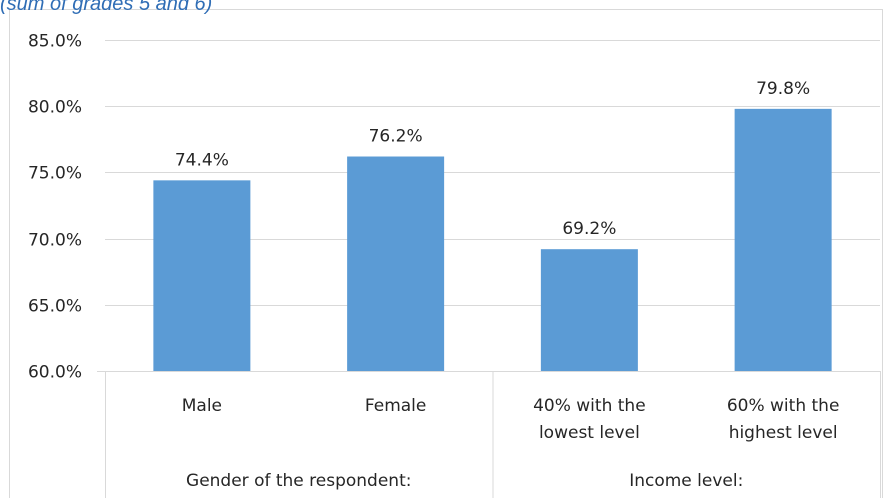  Describe the element at coordinates (396, 137) in the screenshot. I see `data-label: 76.2%` at that location.